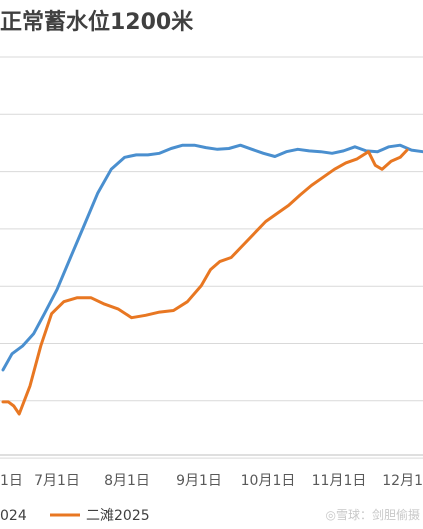 The image size is (423, 529). I want to click on x-tick-label: 12月1, so click(402, 481).